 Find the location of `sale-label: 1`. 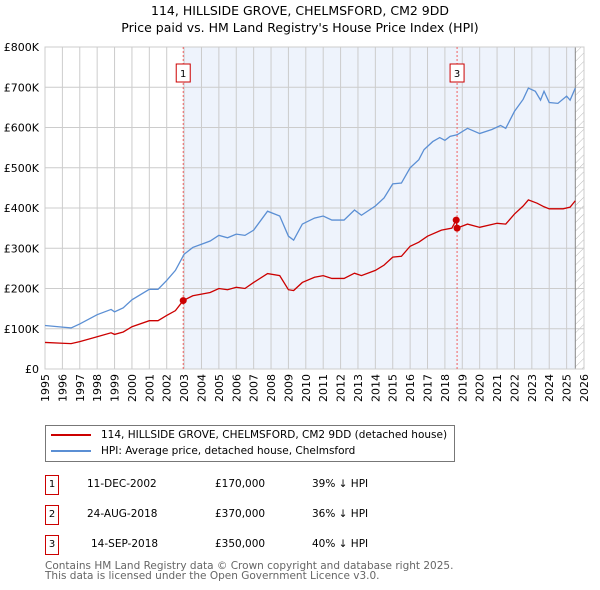

sale-label: 1 is located at coordinates (183, 74).